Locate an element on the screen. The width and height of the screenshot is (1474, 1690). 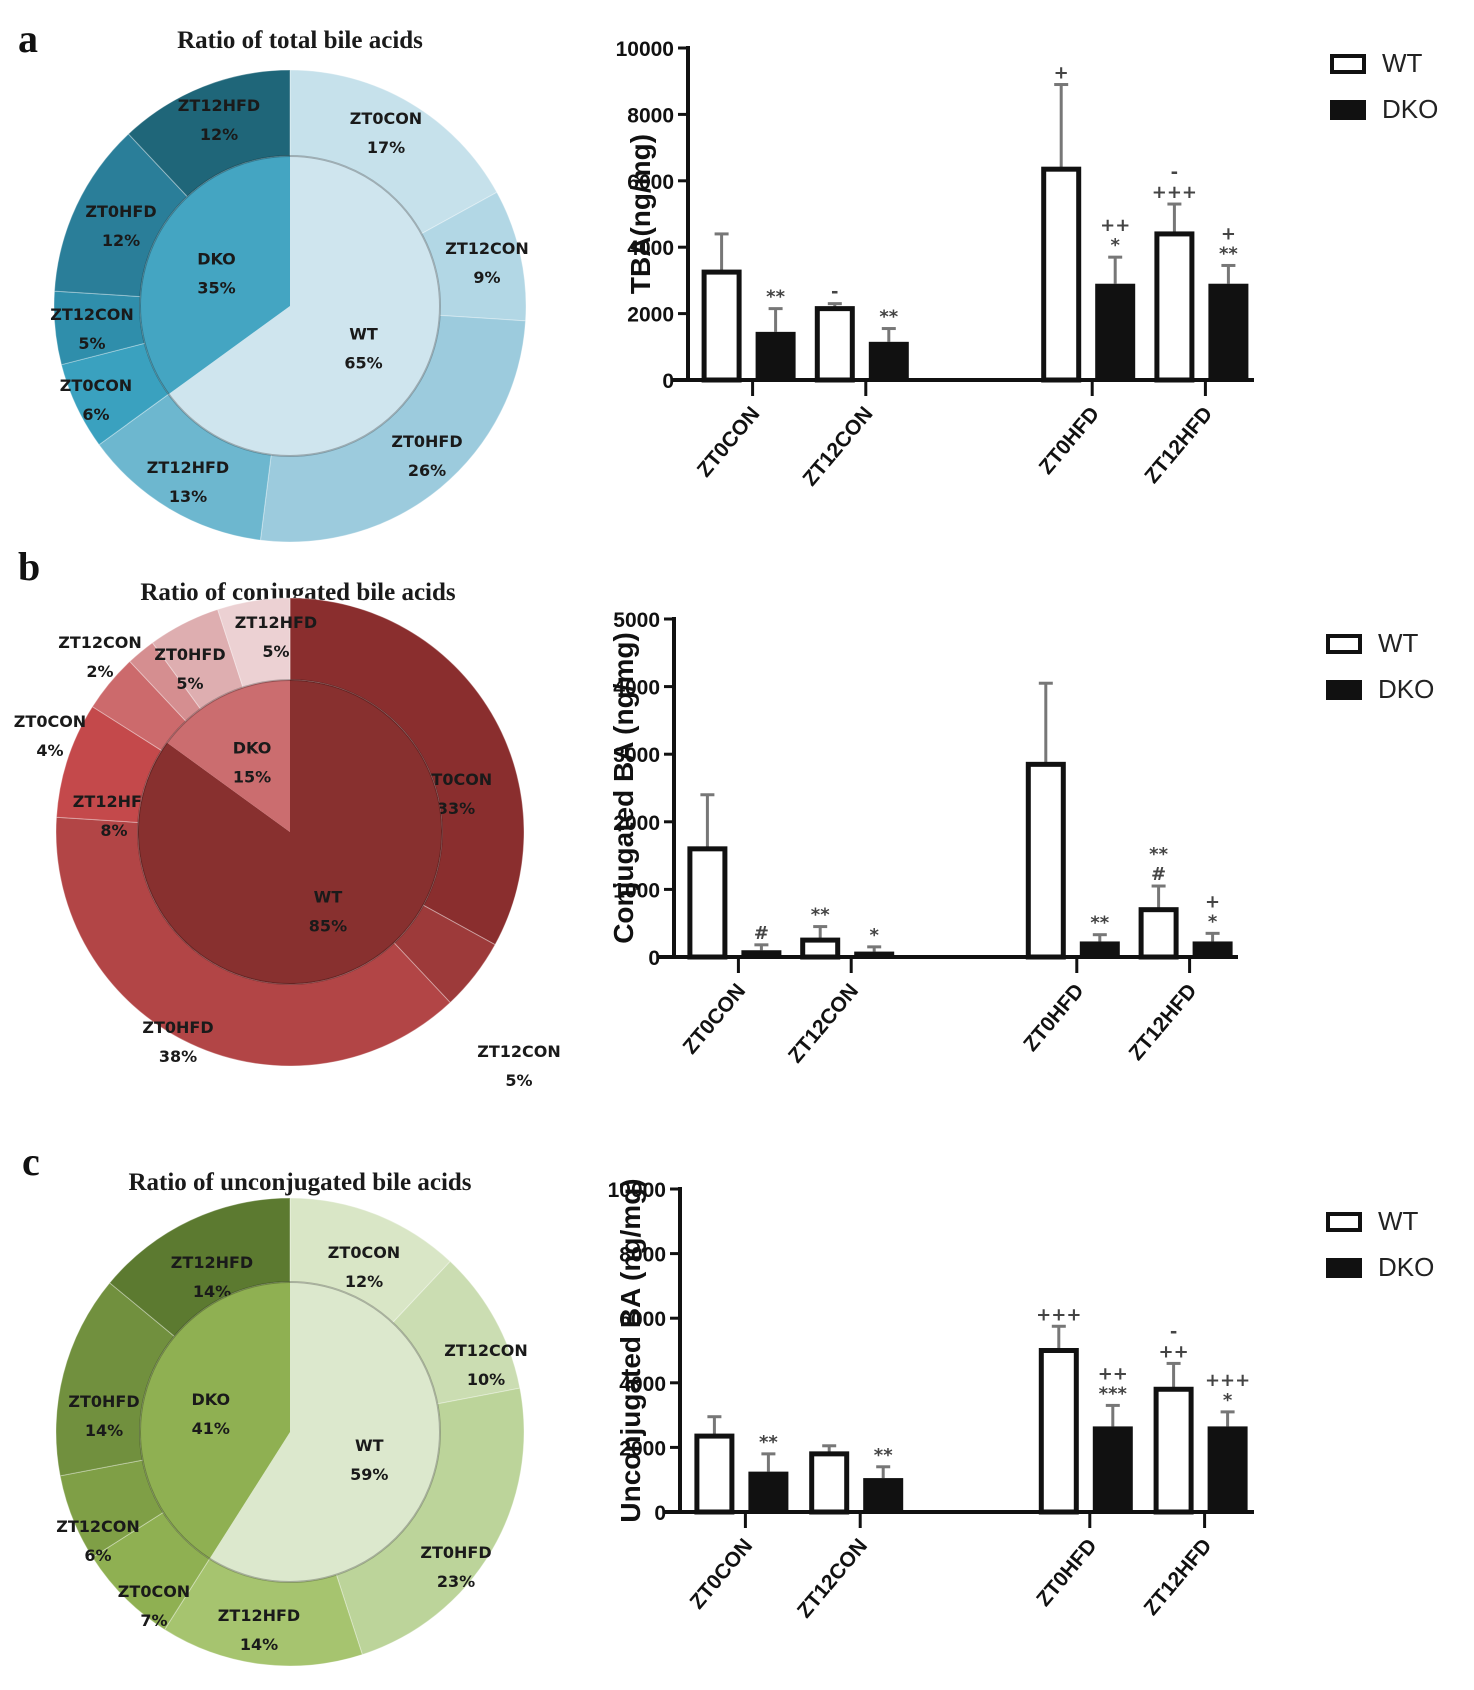
outer-slice-label: ZT0CON 12% is located at coordinates (364, 1267).